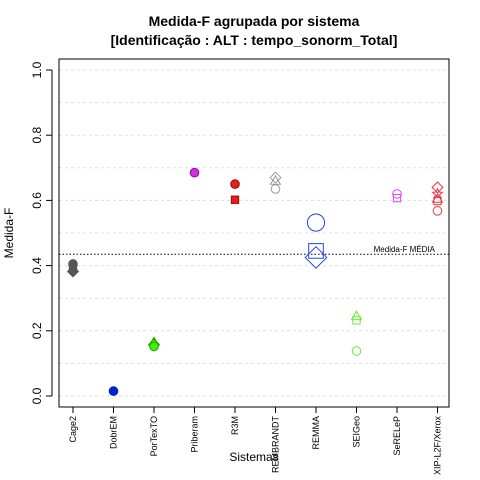 The image size is (480, 480). Describe the element at coordinates (276, 445) in the screenshot. I see `x-tick-label: REMBRANDT` at that location.